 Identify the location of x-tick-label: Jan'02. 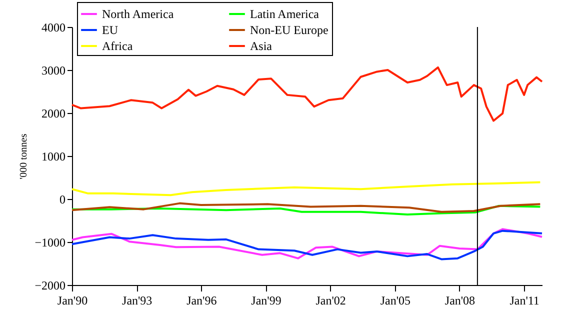
(331, 301).